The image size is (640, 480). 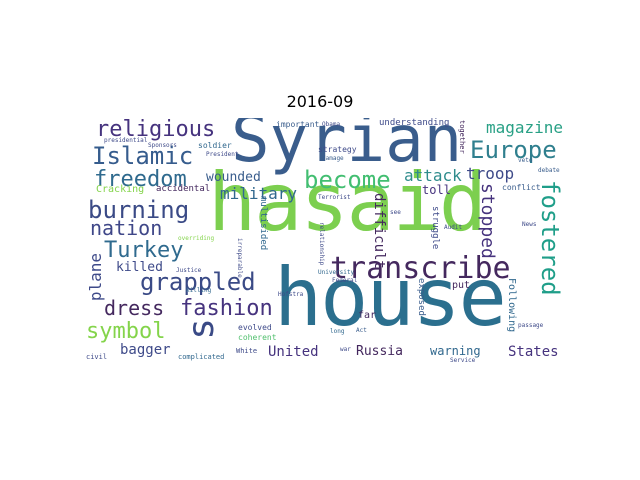 I want to click on word-united: United, so click(x=293, y=352).